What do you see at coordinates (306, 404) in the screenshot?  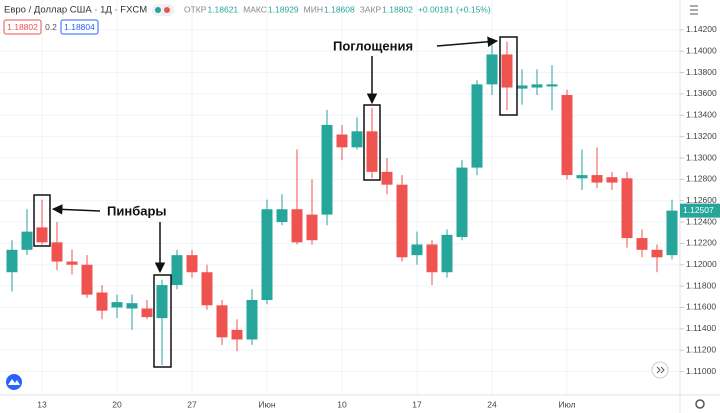 I see `time-axis: 13 20 27 Июн 10 17 24 Июл` at bounding box center [306, 404].